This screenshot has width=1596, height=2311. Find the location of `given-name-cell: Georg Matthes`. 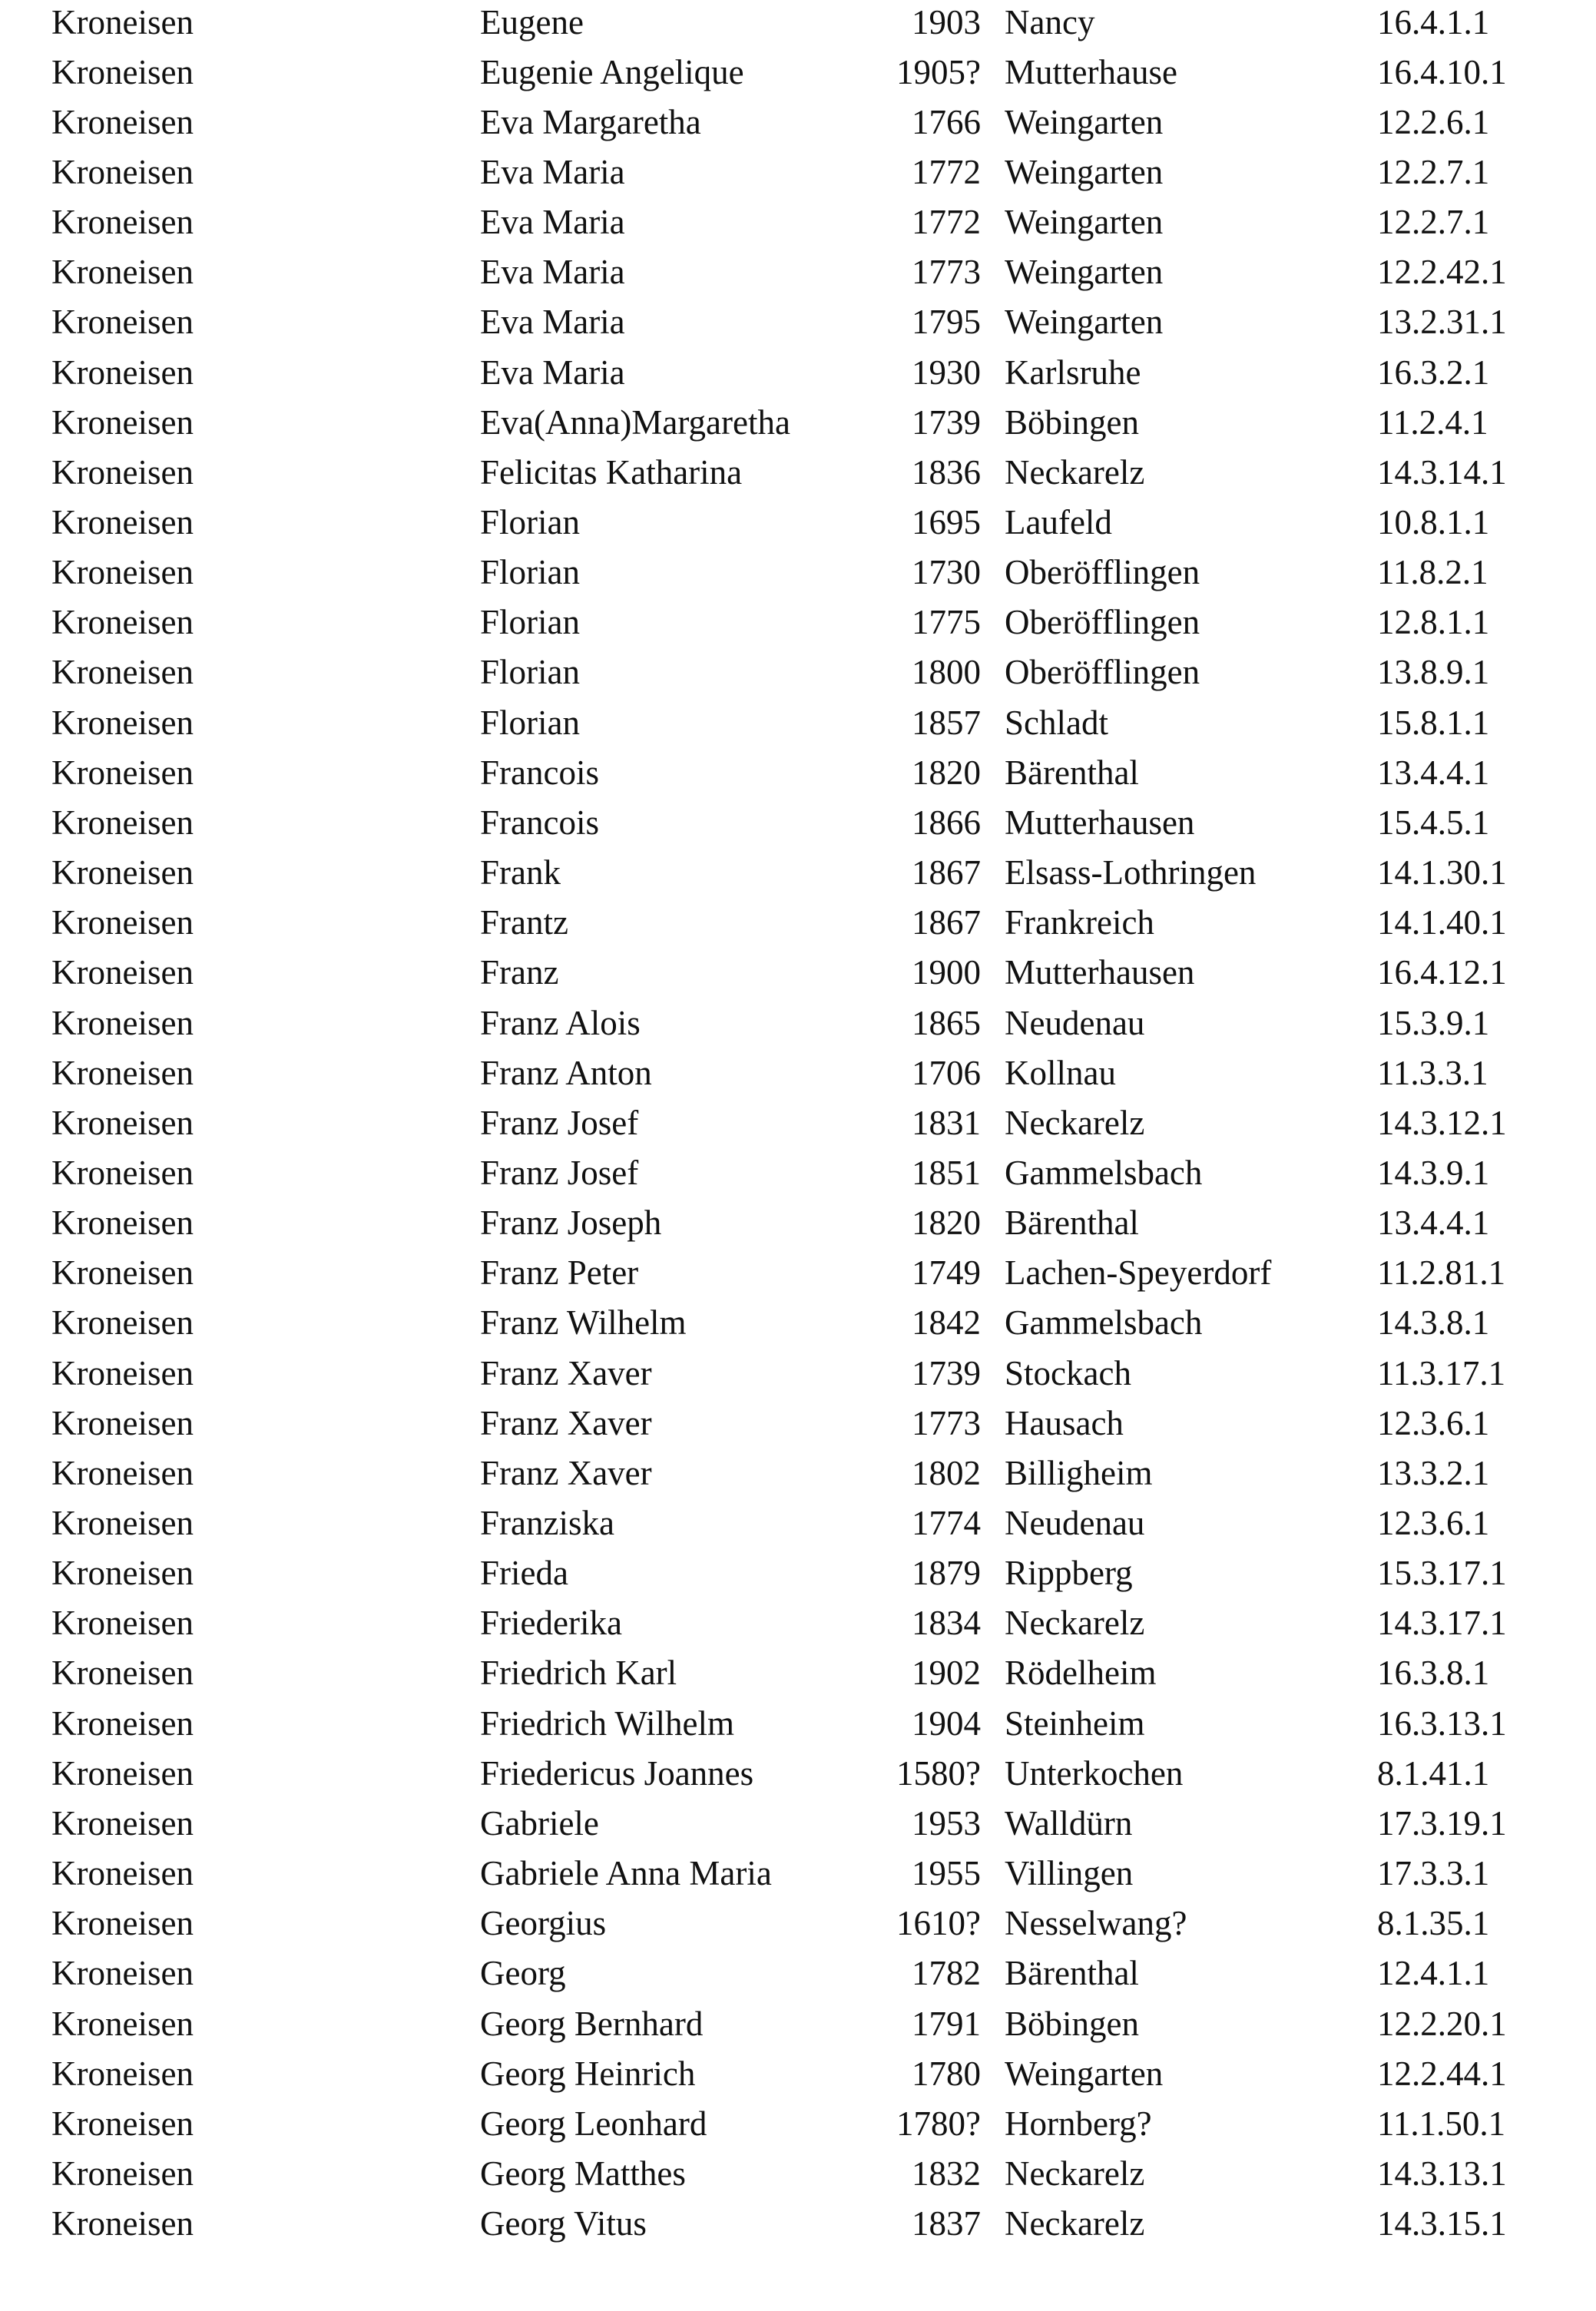

given-name-cell: Georg Matthes is located at coordinates (583, 2173).